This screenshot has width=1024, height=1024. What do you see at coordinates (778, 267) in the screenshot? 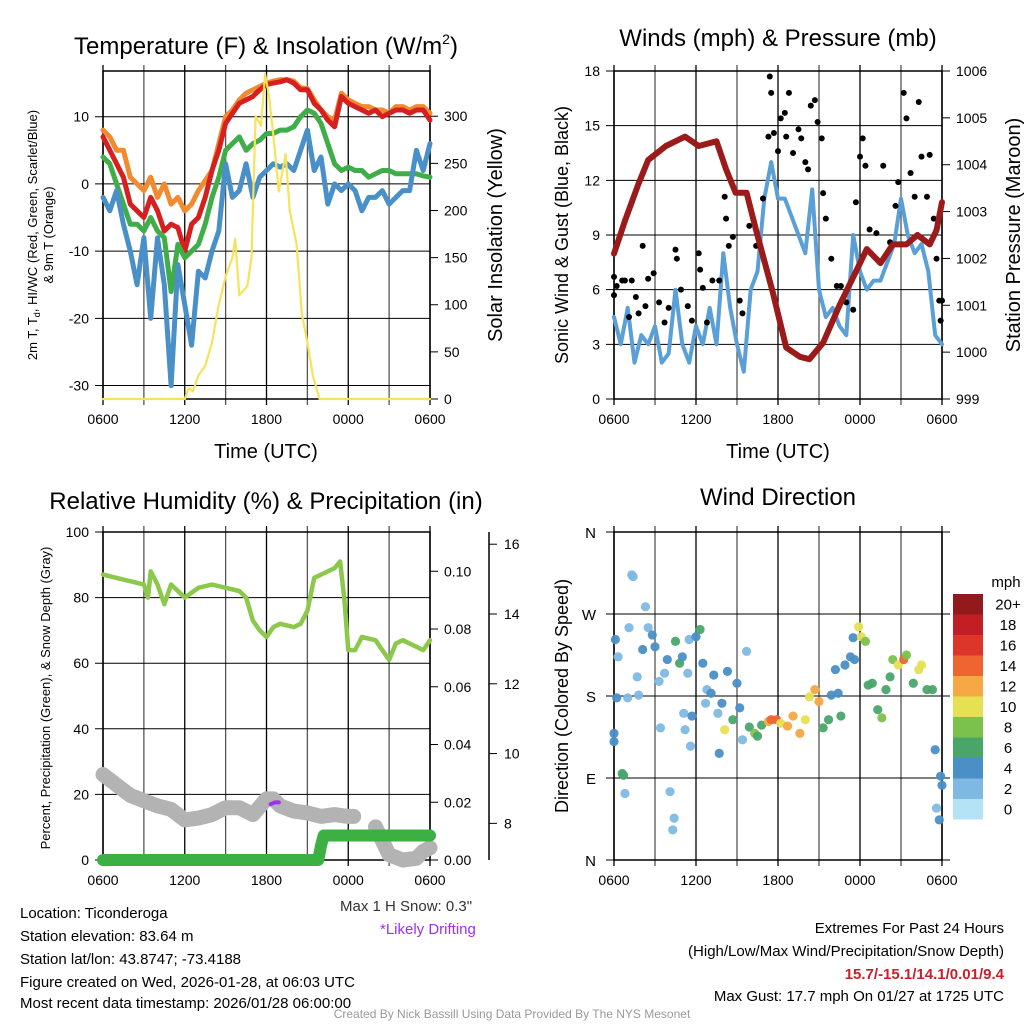
I see `sonic-wind-line` at bounding box center [778, 267].